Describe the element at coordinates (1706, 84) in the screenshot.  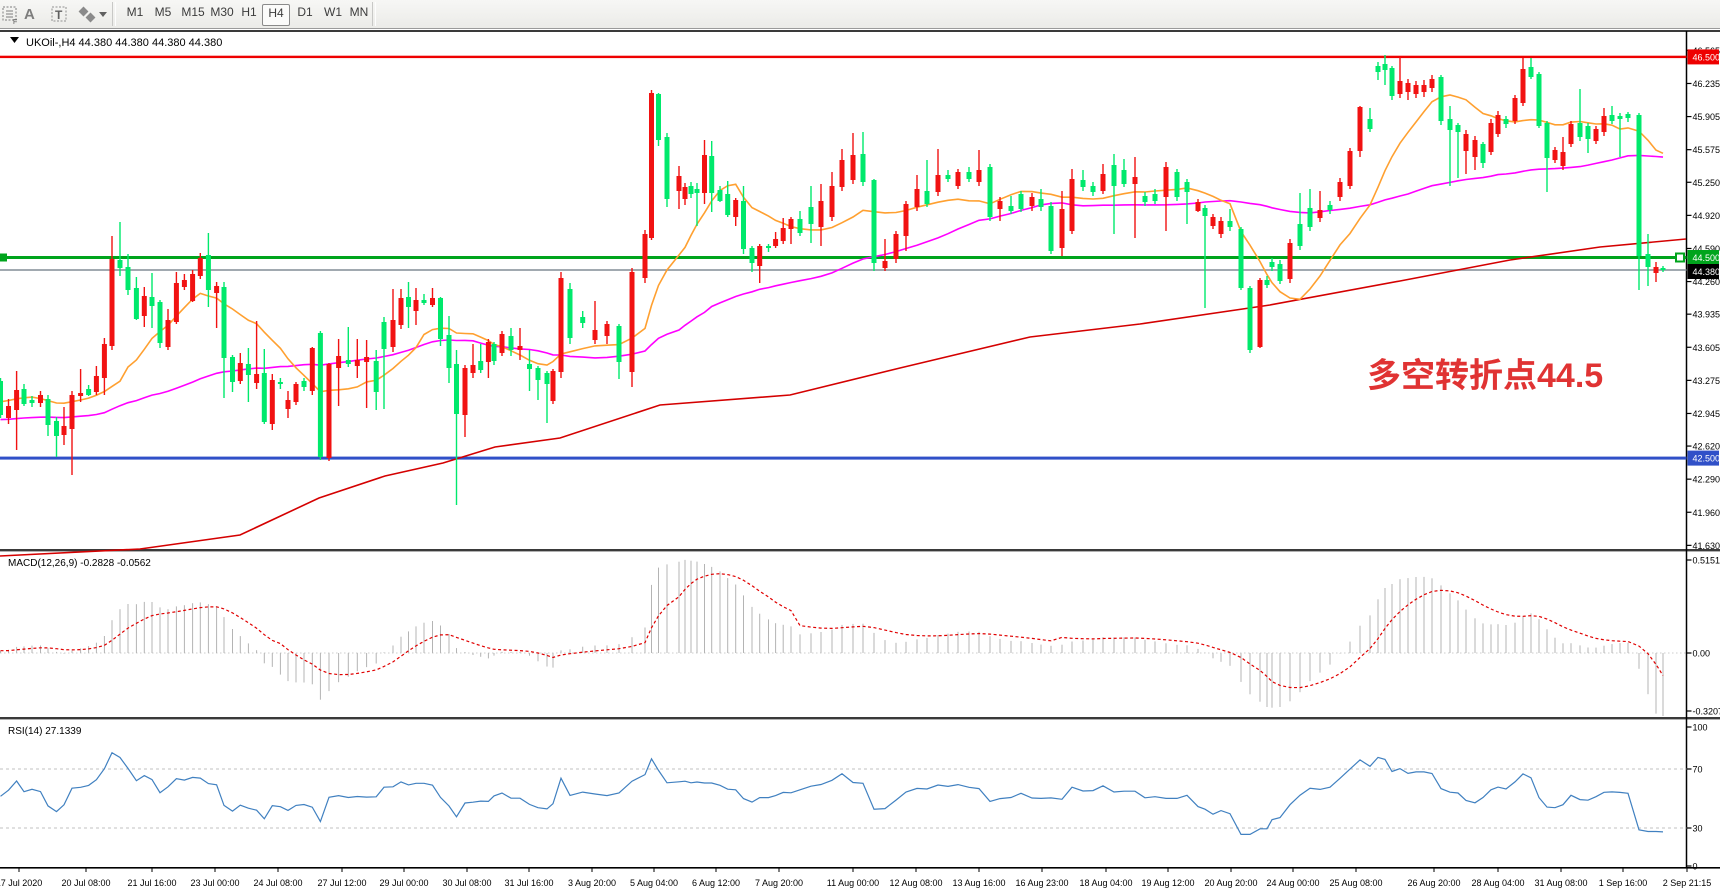
I see `svg-text: 46.235` at that location.